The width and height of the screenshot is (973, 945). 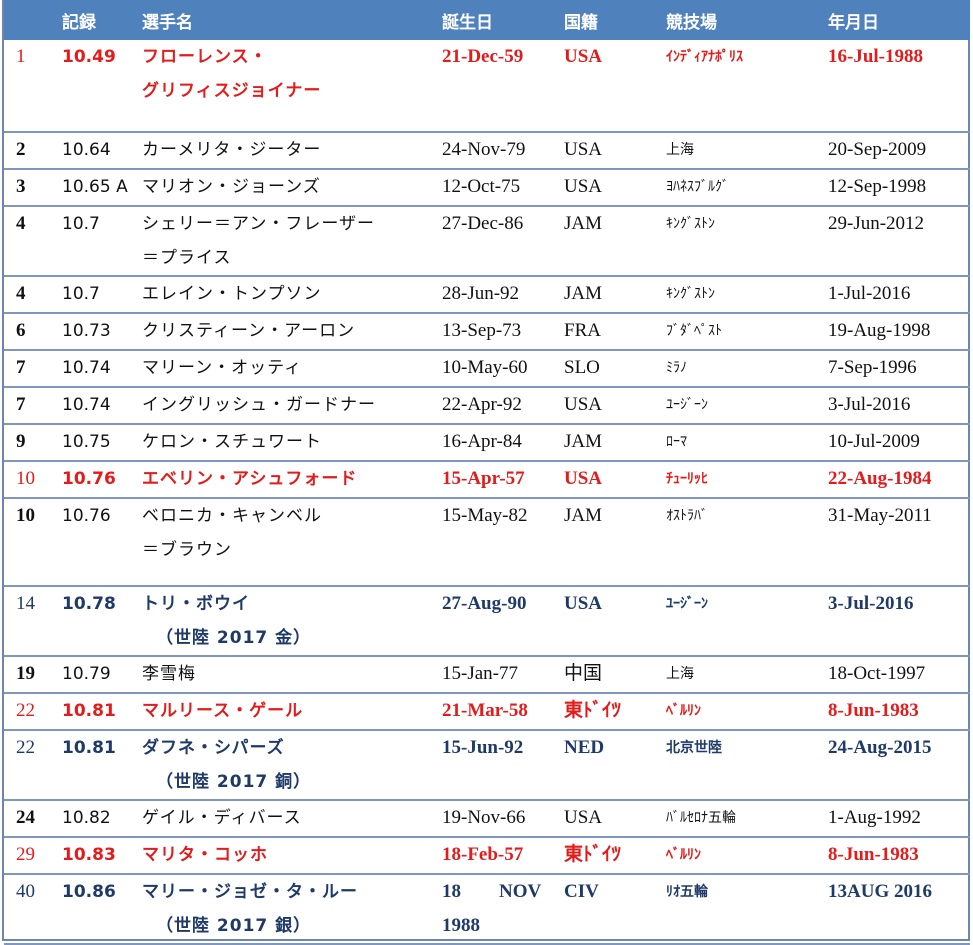 I want to click on rank-cell: 40, so click(x=25, y=891).